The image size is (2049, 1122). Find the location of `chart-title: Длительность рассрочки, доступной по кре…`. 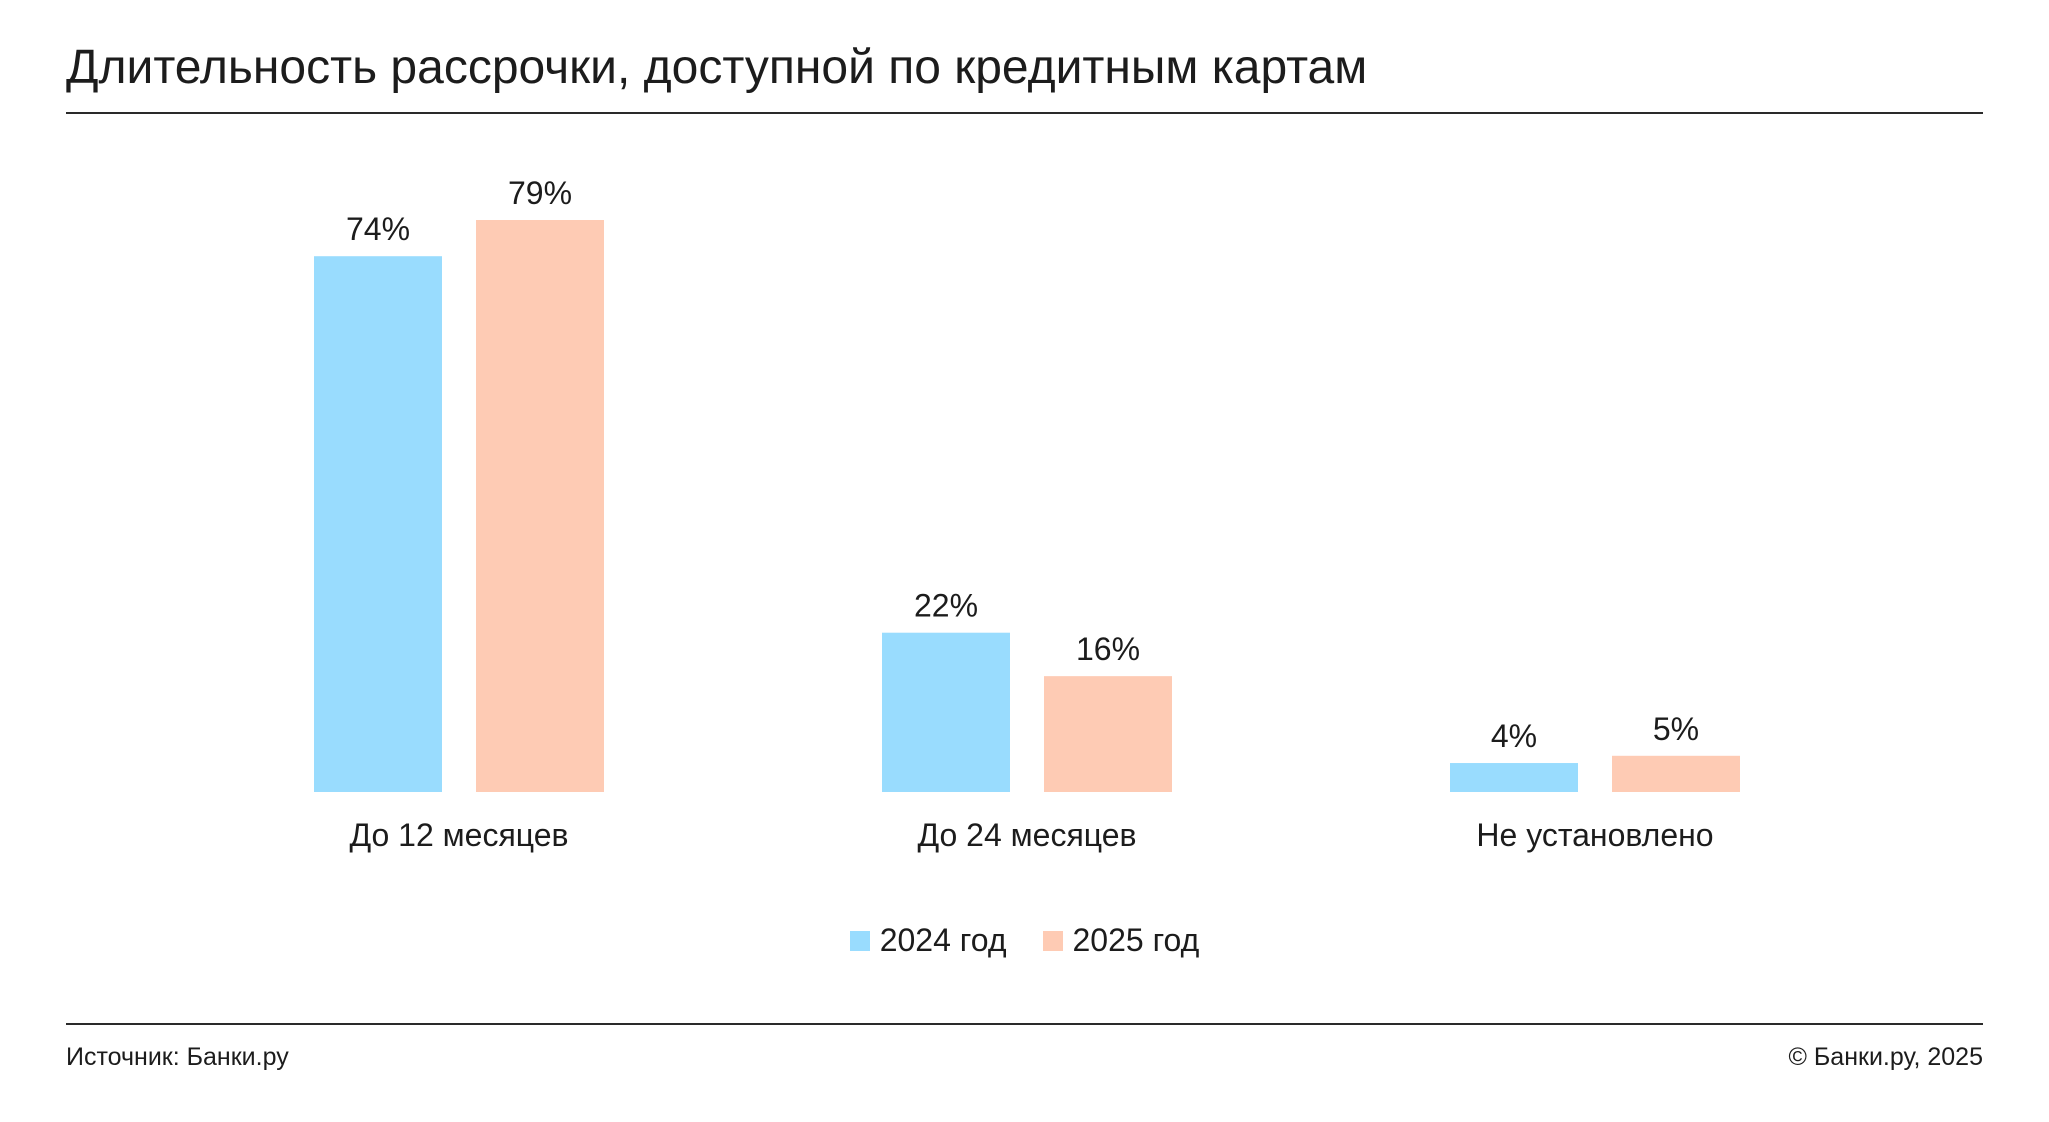

chart-title: Длительность рассрочки, доступной по кре… is located at coordinates (717, 67).